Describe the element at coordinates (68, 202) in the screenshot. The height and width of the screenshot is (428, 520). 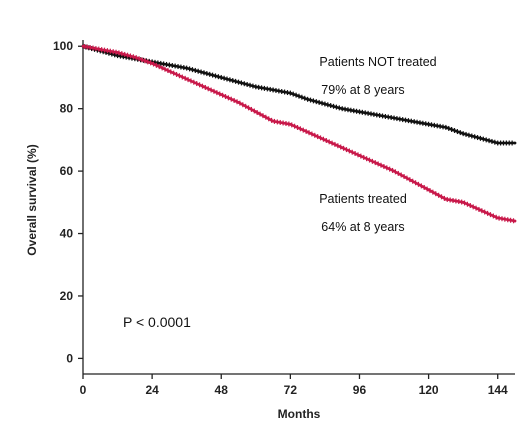
I see `y-axis-ticks: 0 20 40 60 80 100` at that location.